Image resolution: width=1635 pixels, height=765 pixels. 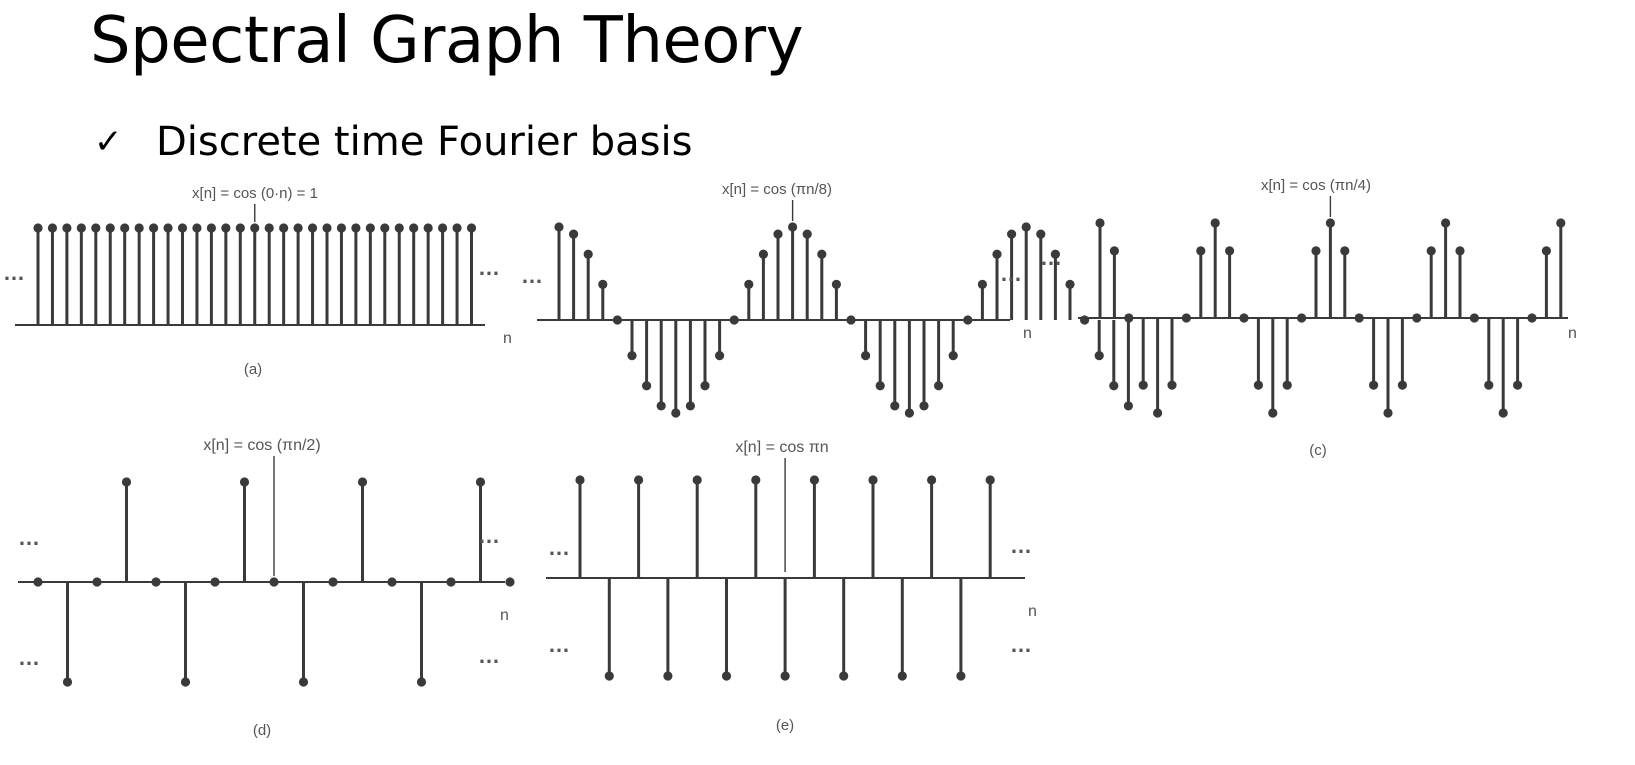 I want to click on chart-e-tip--3, so click(x=697, y=480).